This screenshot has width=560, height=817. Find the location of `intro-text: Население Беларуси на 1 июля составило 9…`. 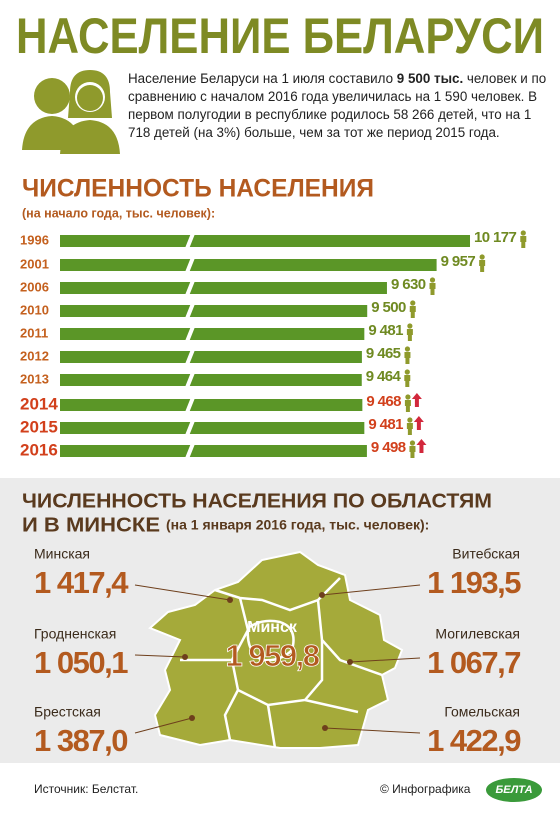

intro-text: Население Беларуси на 1 июля составило 9… is located at coordinates (338, 106).